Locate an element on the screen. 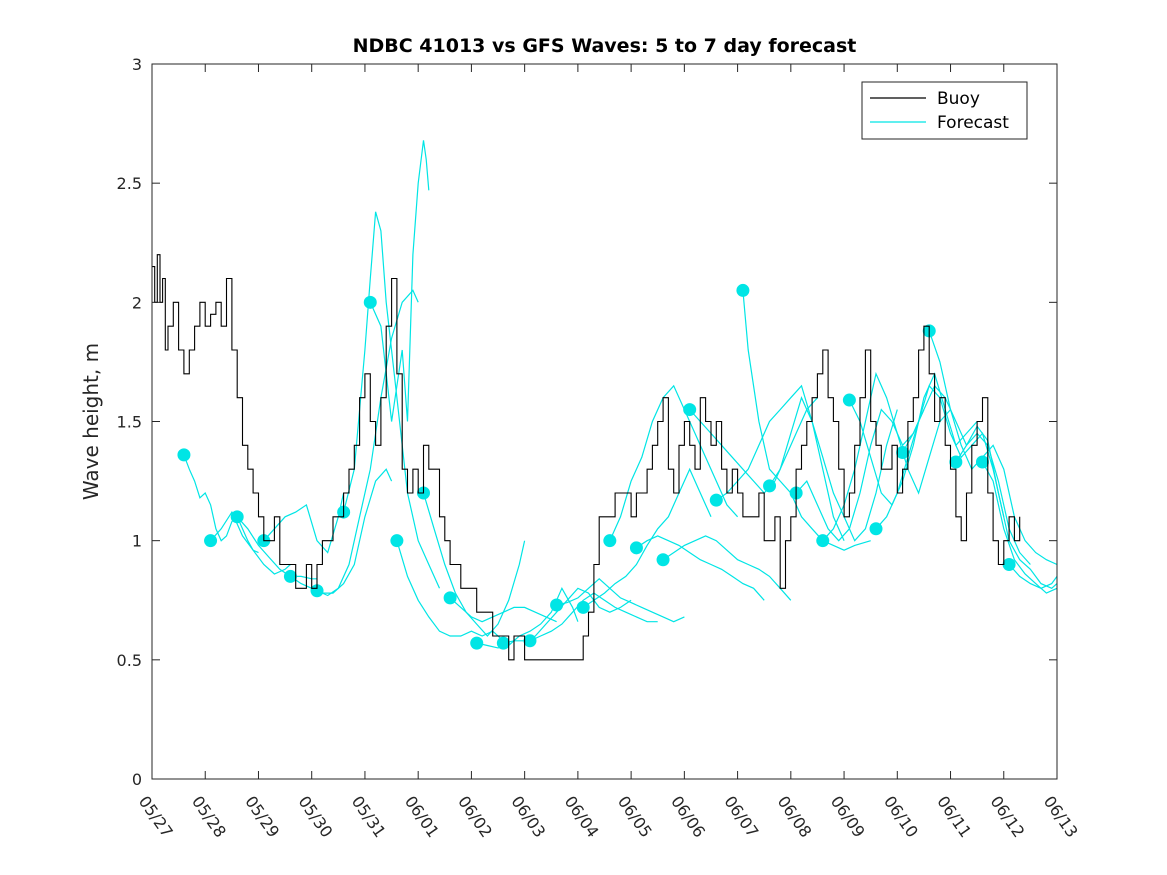 The image size is (1167, 875). x-tick-label-16: 06/12 is located at coordinates (1007, 816).